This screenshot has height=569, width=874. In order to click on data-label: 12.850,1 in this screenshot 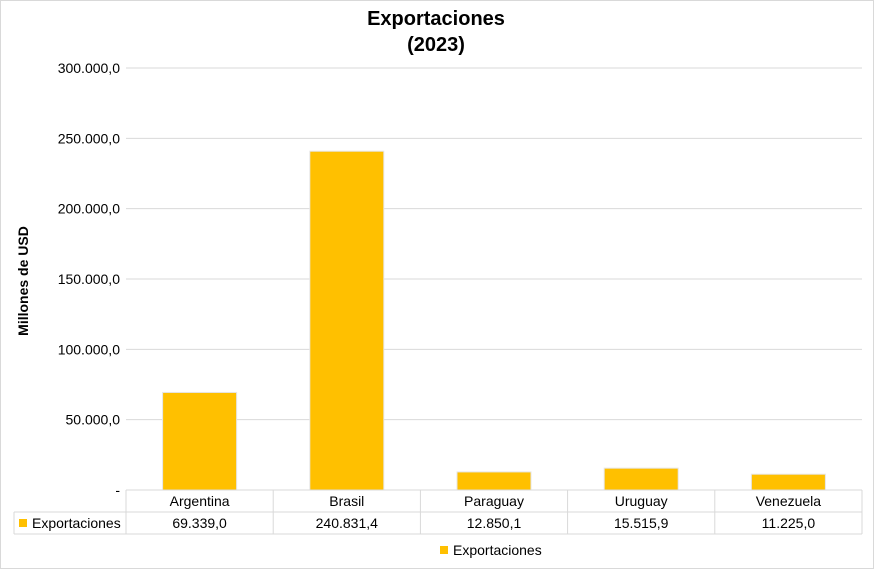, I will do `click(494, 523)`.